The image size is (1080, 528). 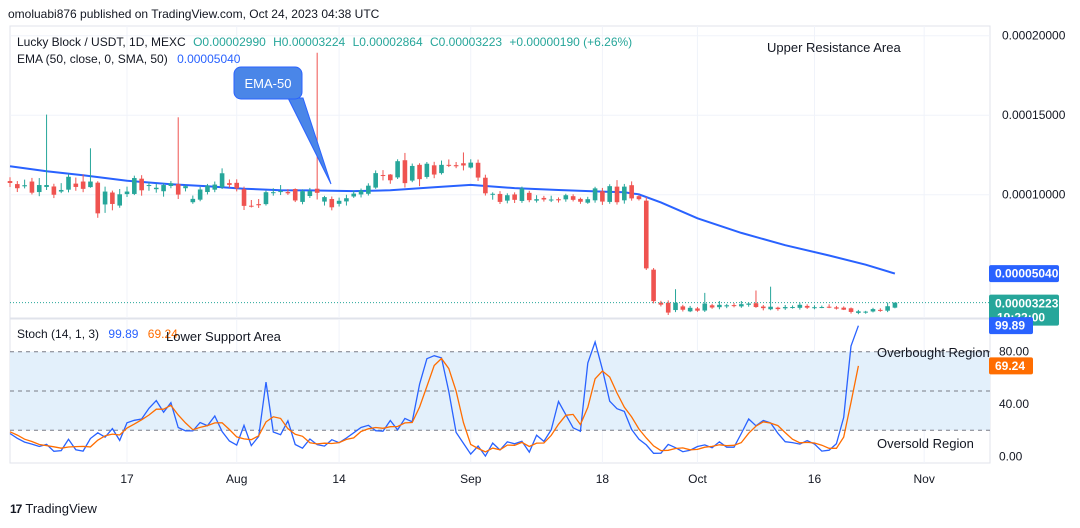 I want to click on stoch-axis-label: 0.00, so click(x=1011, y=456).